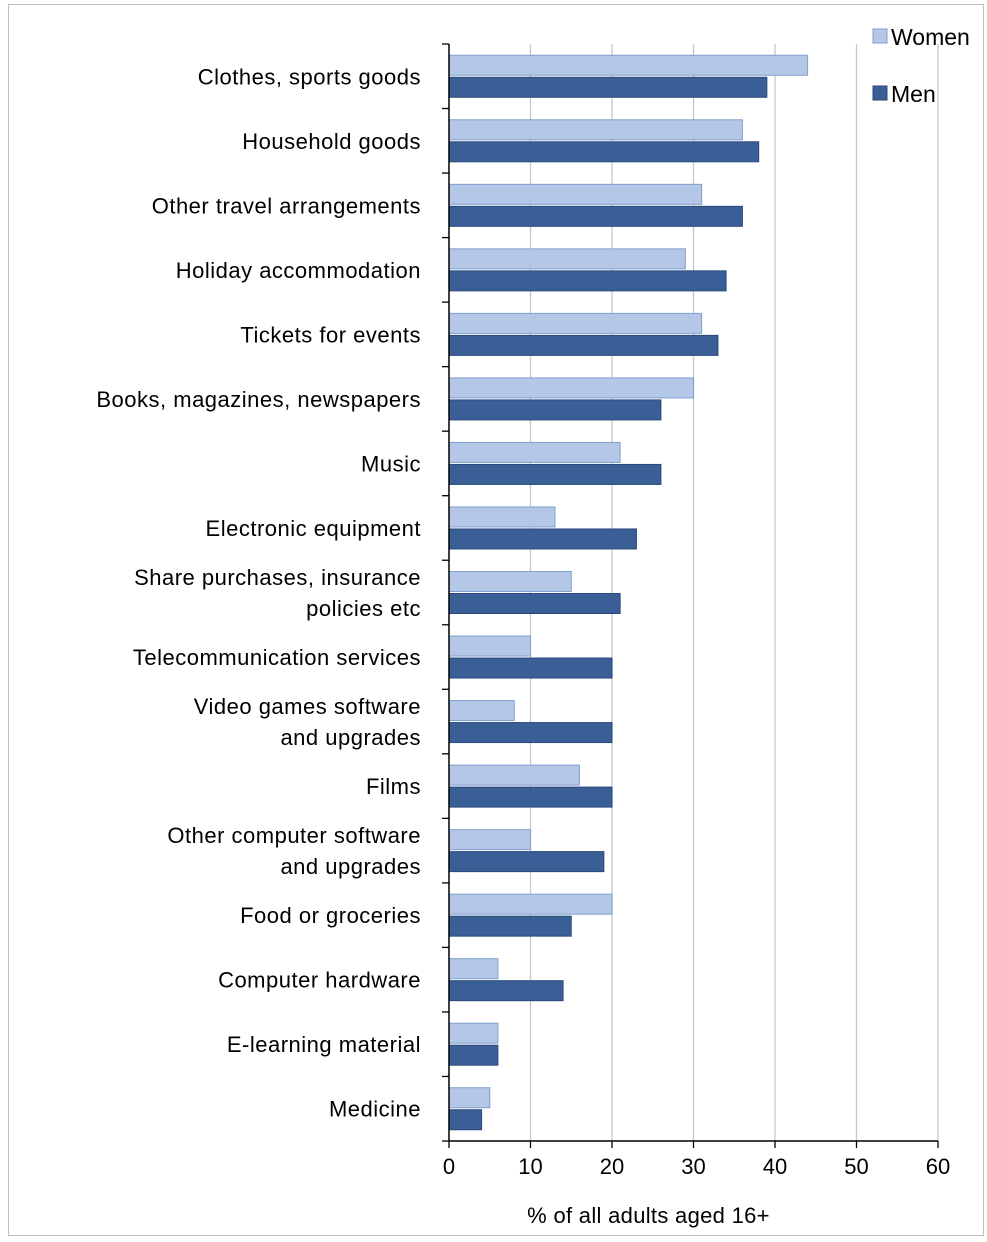 Image resolution: width=987 pixels, height=1242 pixels. What do you see at coordinates (393, 786) in the screenshot?
I see `category-label: Films` at bounding box center [393, 786].